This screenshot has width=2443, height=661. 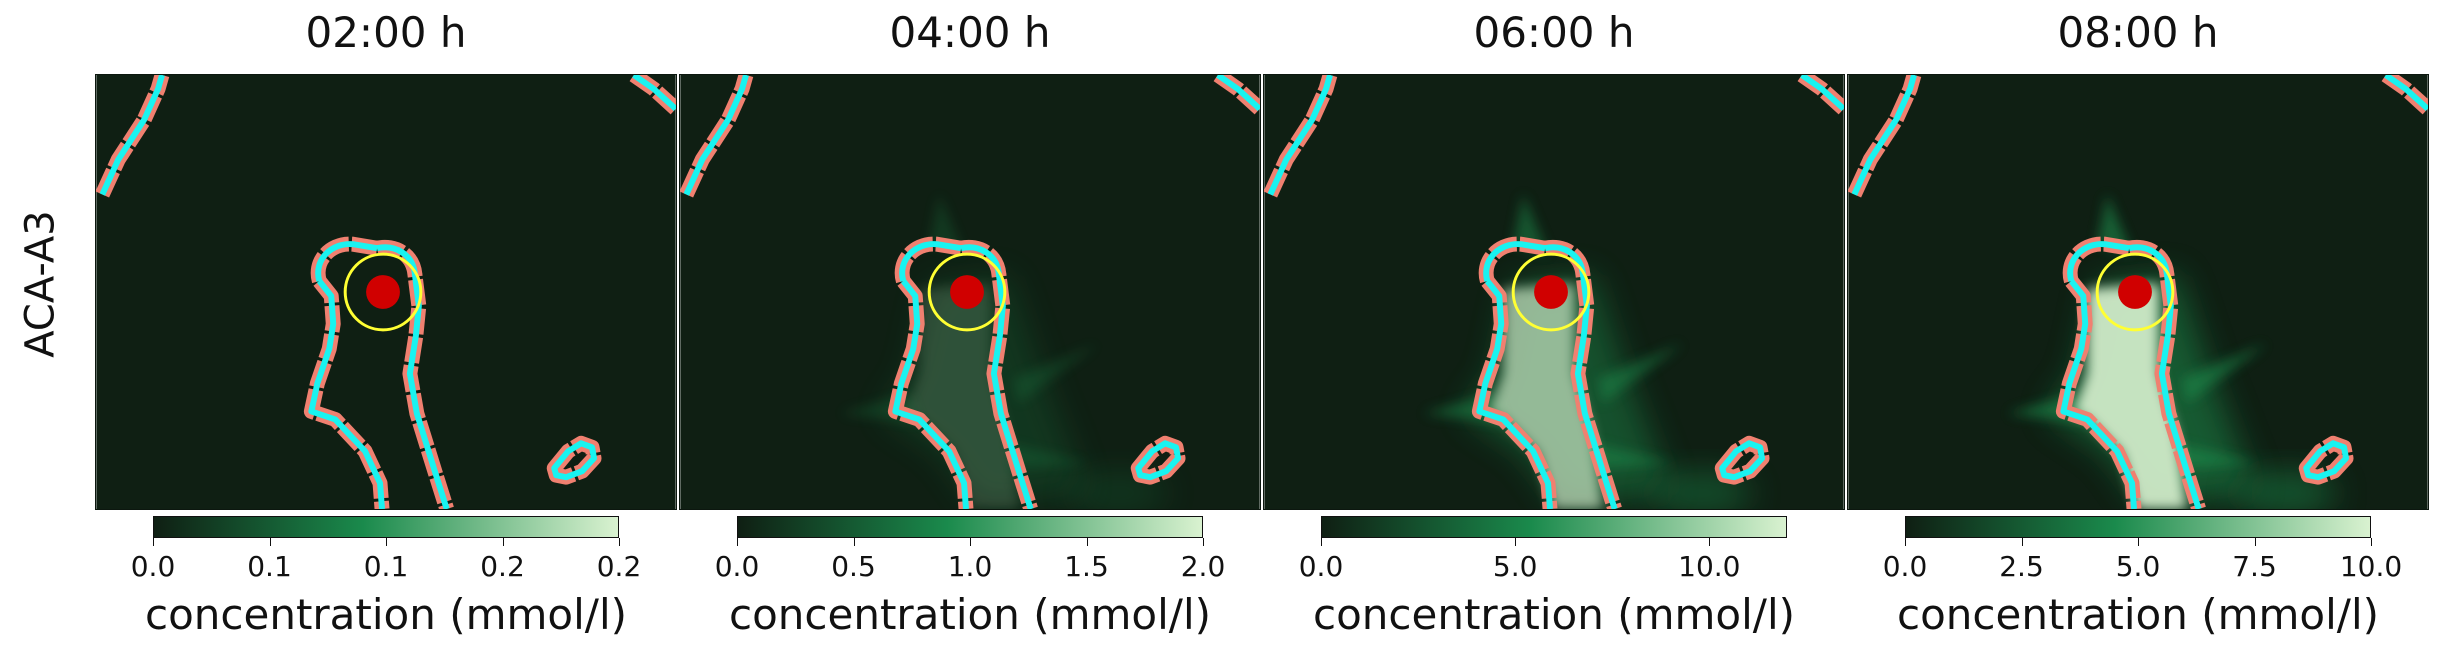 What do you see at coordinates (1554, 32) in the screenshot?
I see `panel-title: 06:00 h` at bounding box center [1554, 32].